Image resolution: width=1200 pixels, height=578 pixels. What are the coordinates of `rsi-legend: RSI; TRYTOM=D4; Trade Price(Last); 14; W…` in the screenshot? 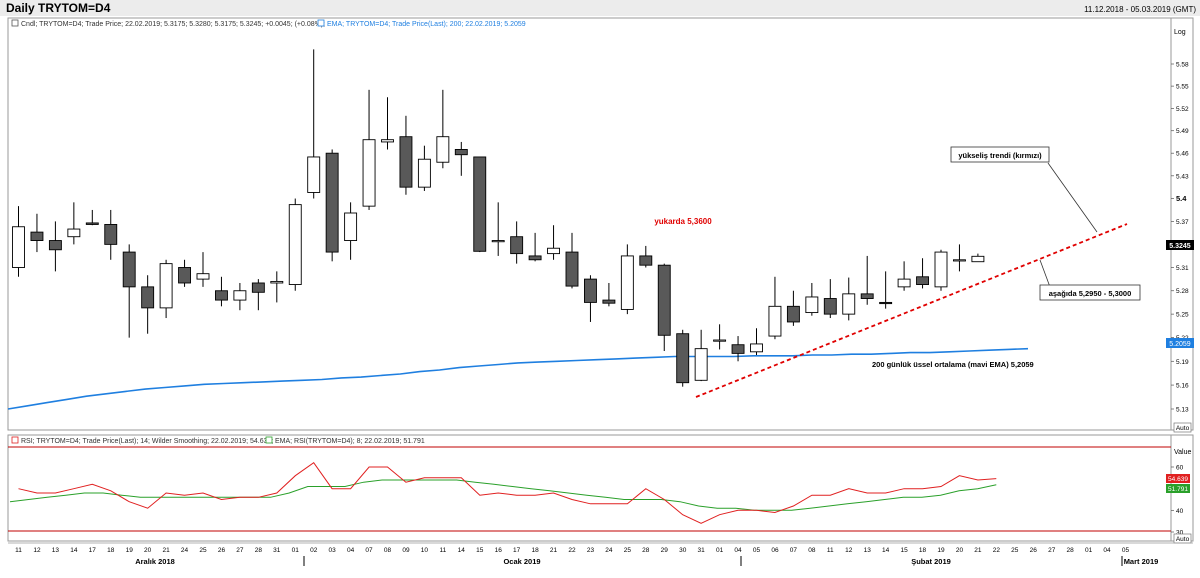 It's located at (218, 440).